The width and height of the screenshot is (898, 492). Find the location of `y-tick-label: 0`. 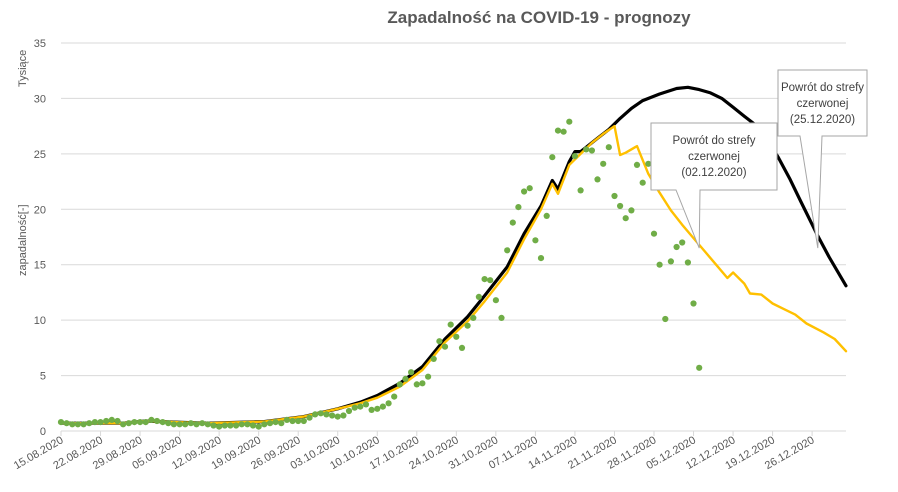

y-tick-label: 0 is located at coordinates (43, 432).